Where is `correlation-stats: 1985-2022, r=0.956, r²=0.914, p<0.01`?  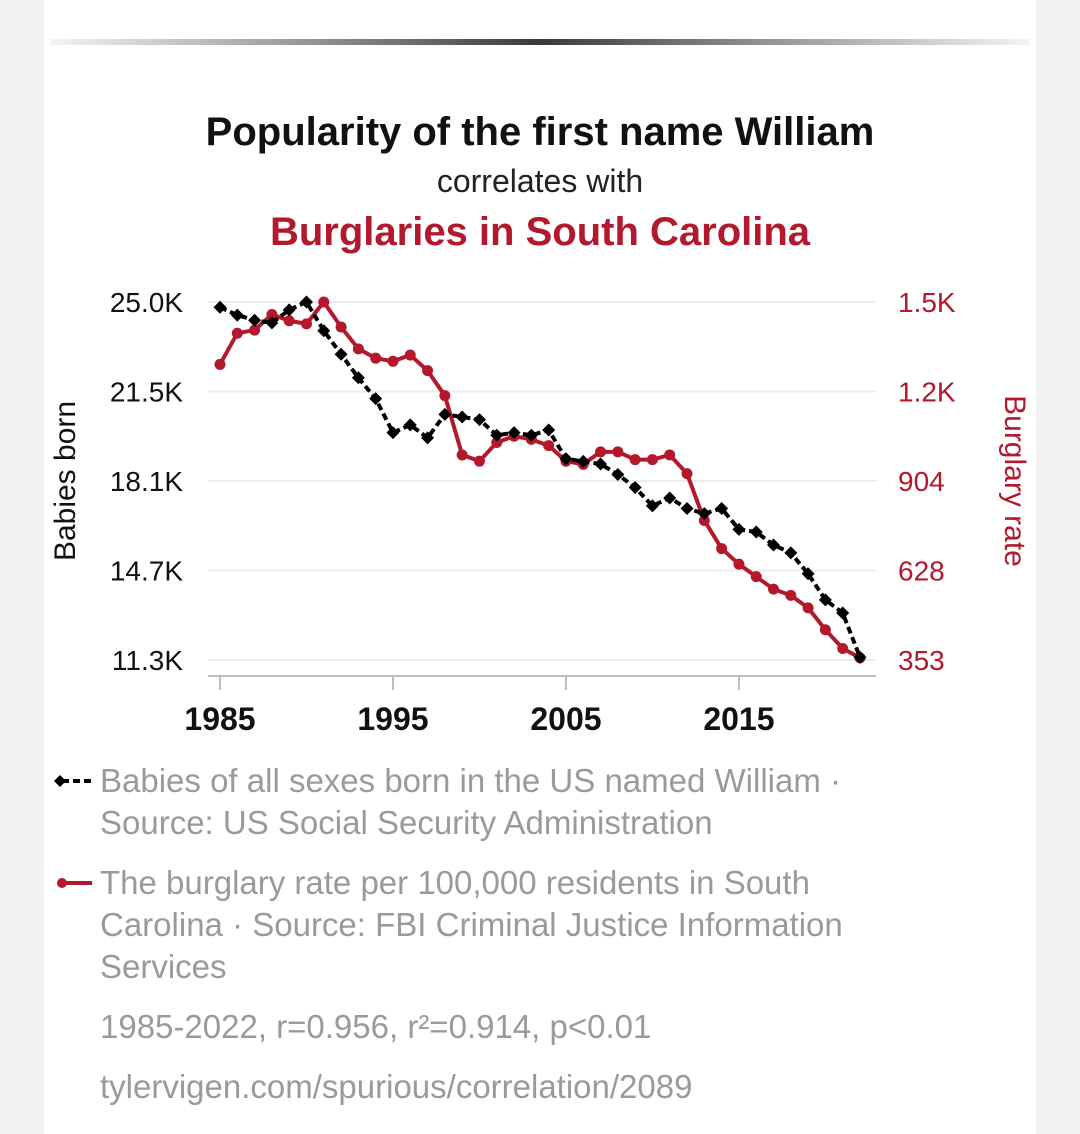
correlation-stats: 1985-2022, r=0.956, r²=0.914, p<0.01 is located at coordinates (376, 1026).